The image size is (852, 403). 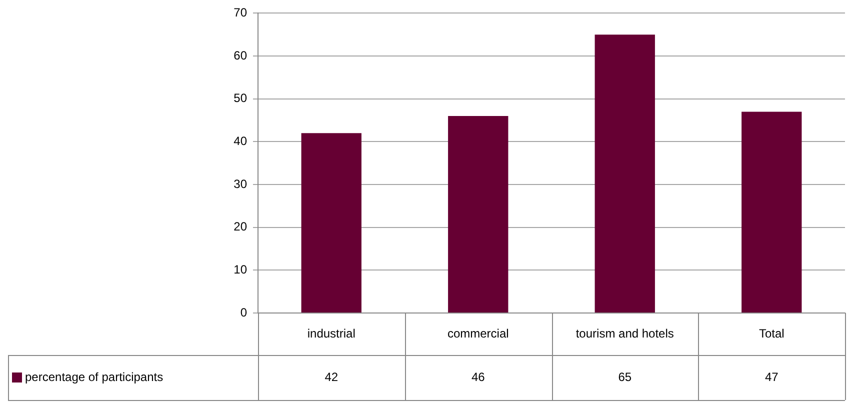 I want to click on data-label: 42, so click(x=331, y=377).